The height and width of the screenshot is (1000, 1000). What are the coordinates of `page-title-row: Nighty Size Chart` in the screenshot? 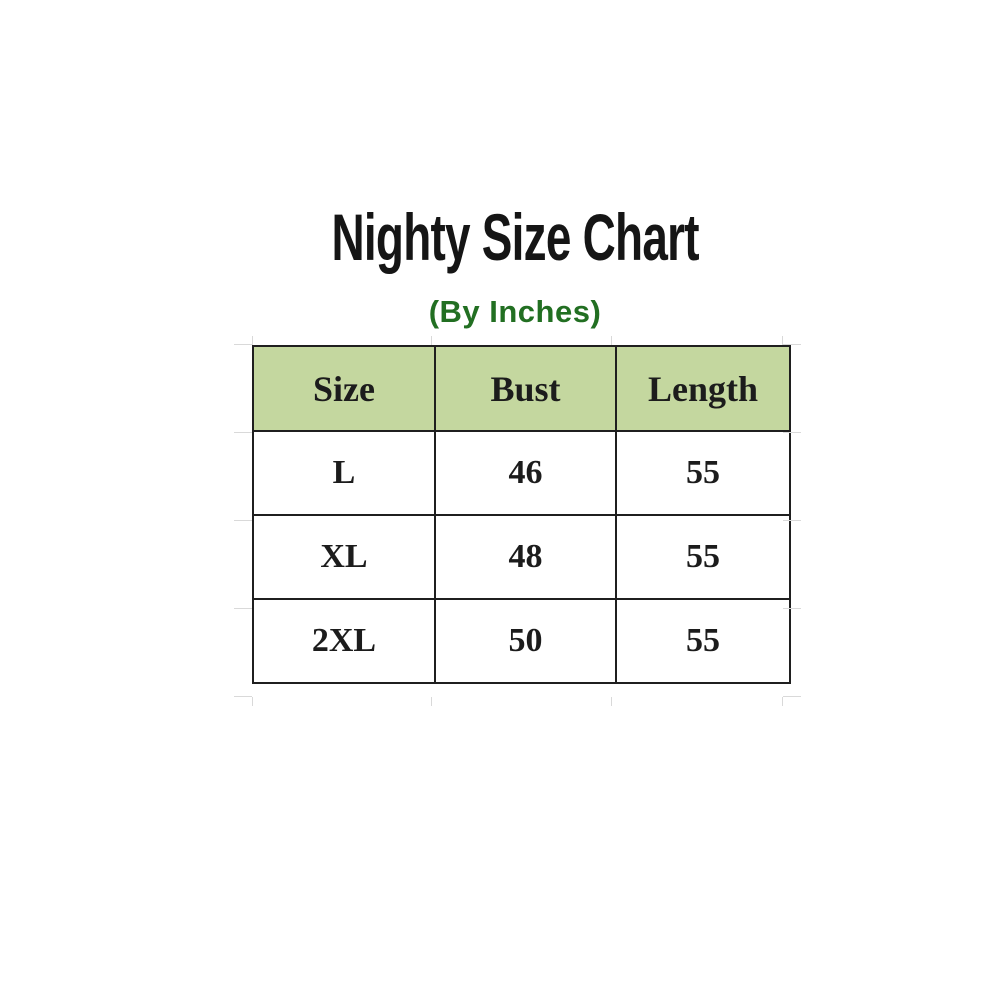 It's located at (500, 238).